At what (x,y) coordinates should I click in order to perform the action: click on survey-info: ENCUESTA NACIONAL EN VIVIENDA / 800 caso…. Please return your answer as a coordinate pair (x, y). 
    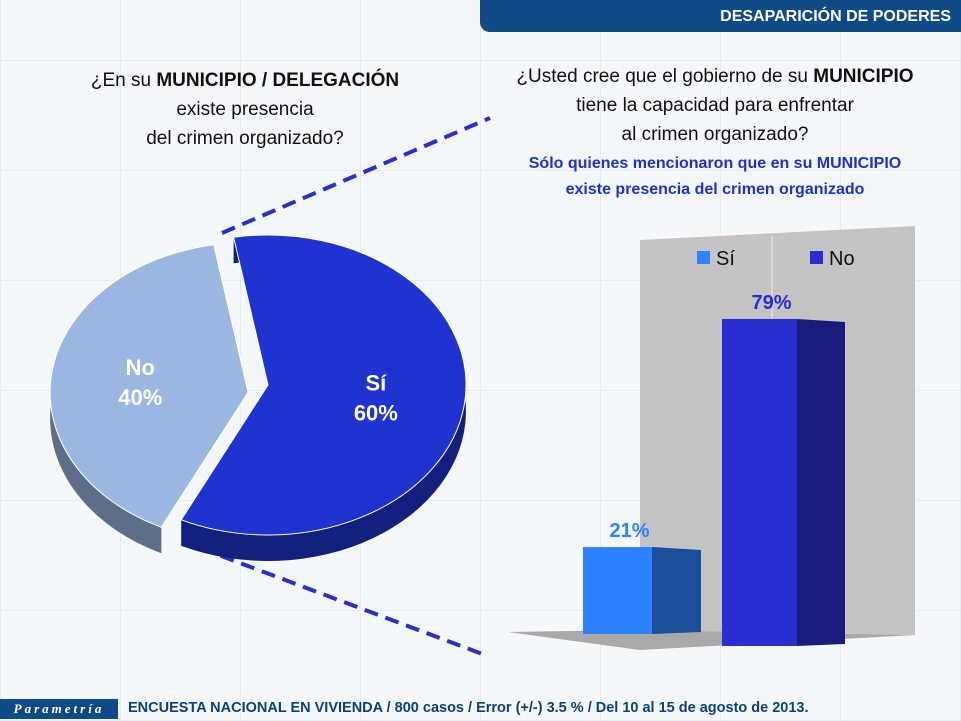
    Looking at the image, I should click on (468, 708).